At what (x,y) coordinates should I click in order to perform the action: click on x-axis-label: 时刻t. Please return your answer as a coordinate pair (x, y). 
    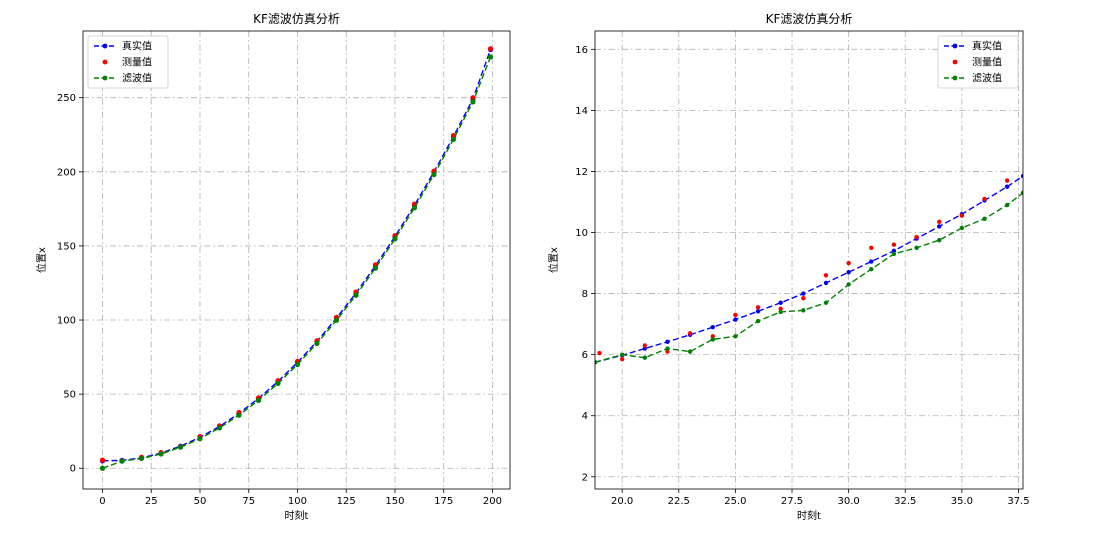
    Looking at the image, I should click on (809, 515).